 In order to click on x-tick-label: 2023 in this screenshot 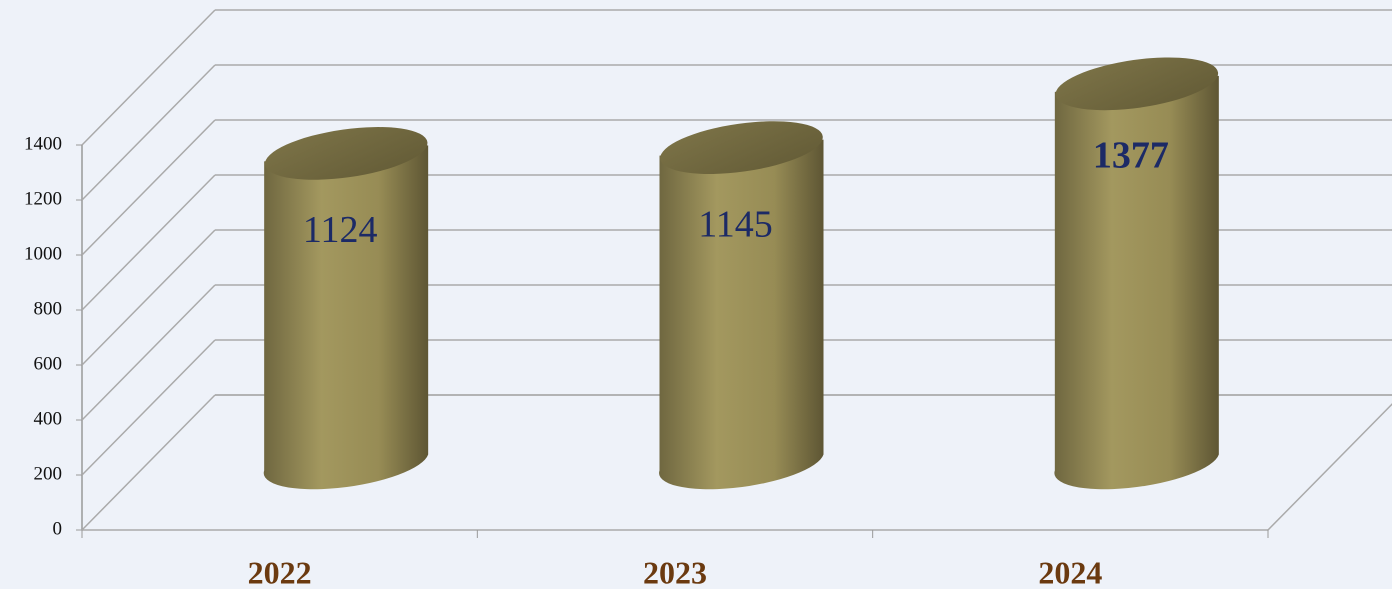, I will do `click(675, 571)`.